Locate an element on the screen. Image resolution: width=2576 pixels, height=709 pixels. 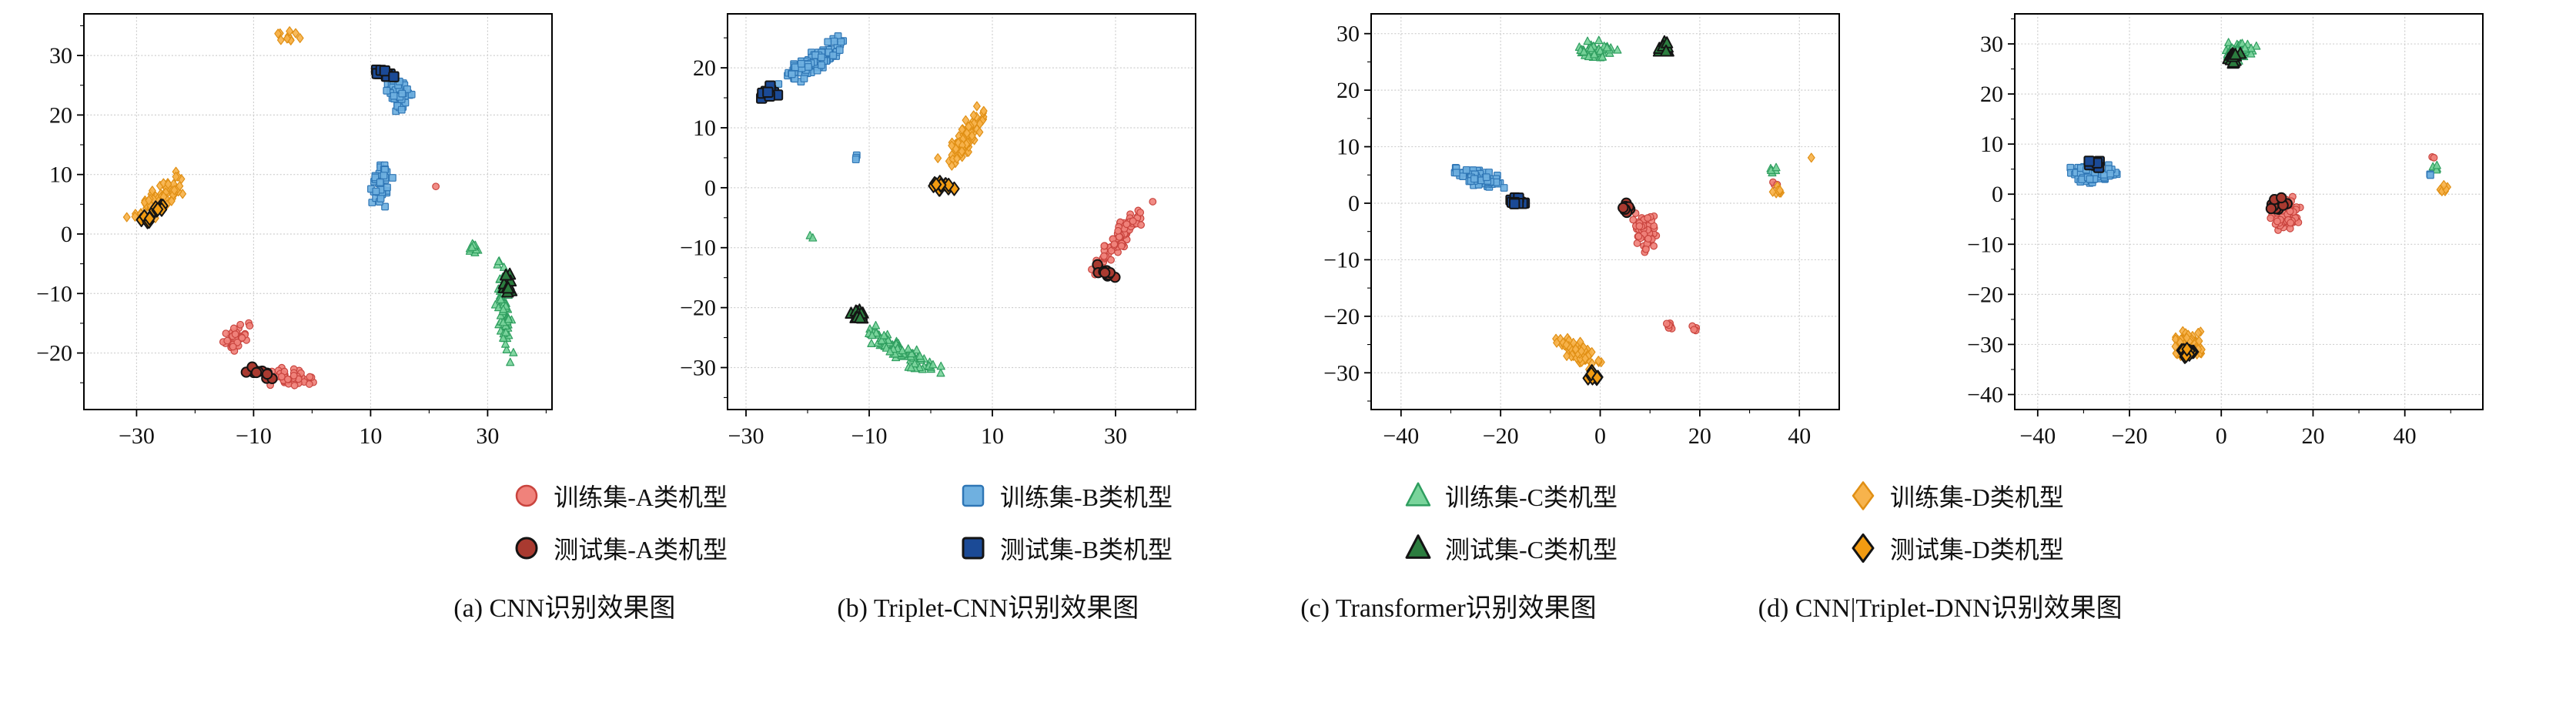
legend-label: 训练集-A类机型 is located at coordinates (641, 497).